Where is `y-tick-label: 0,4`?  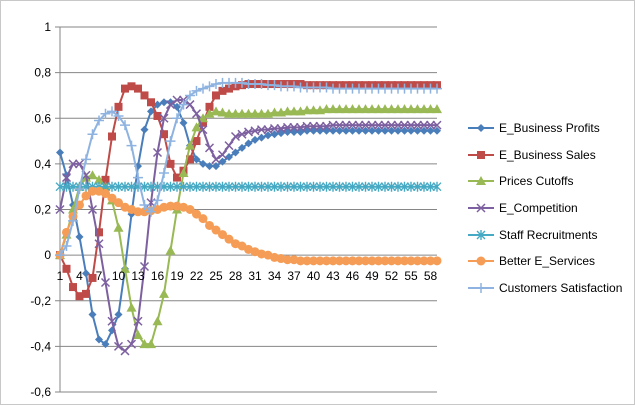 y-tick-label: 0,4 is located at coordinates (42, 164).